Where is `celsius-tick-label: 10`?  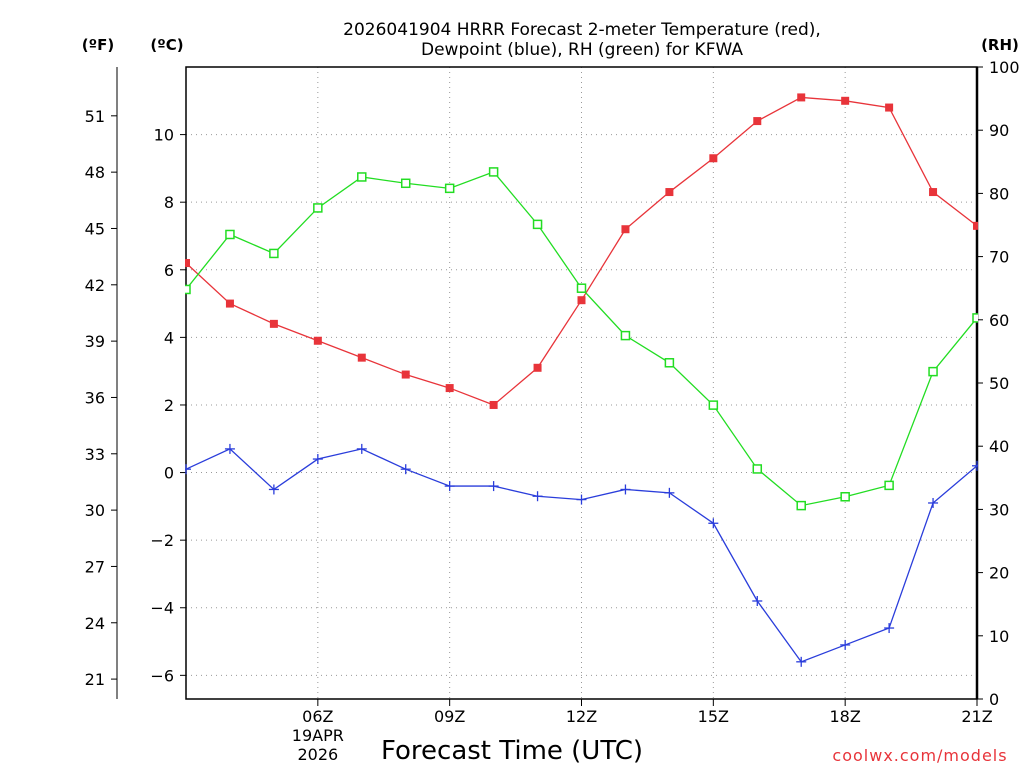 celsius-tick-label: 10 is located at coordinates (164, 135).